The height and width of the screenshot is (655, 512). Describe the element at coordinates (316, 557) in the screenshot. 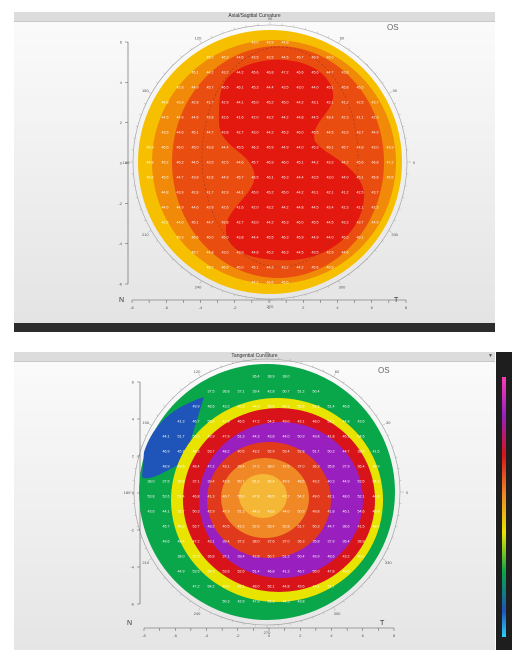

I see `curvature-value: 49.9` at that location.